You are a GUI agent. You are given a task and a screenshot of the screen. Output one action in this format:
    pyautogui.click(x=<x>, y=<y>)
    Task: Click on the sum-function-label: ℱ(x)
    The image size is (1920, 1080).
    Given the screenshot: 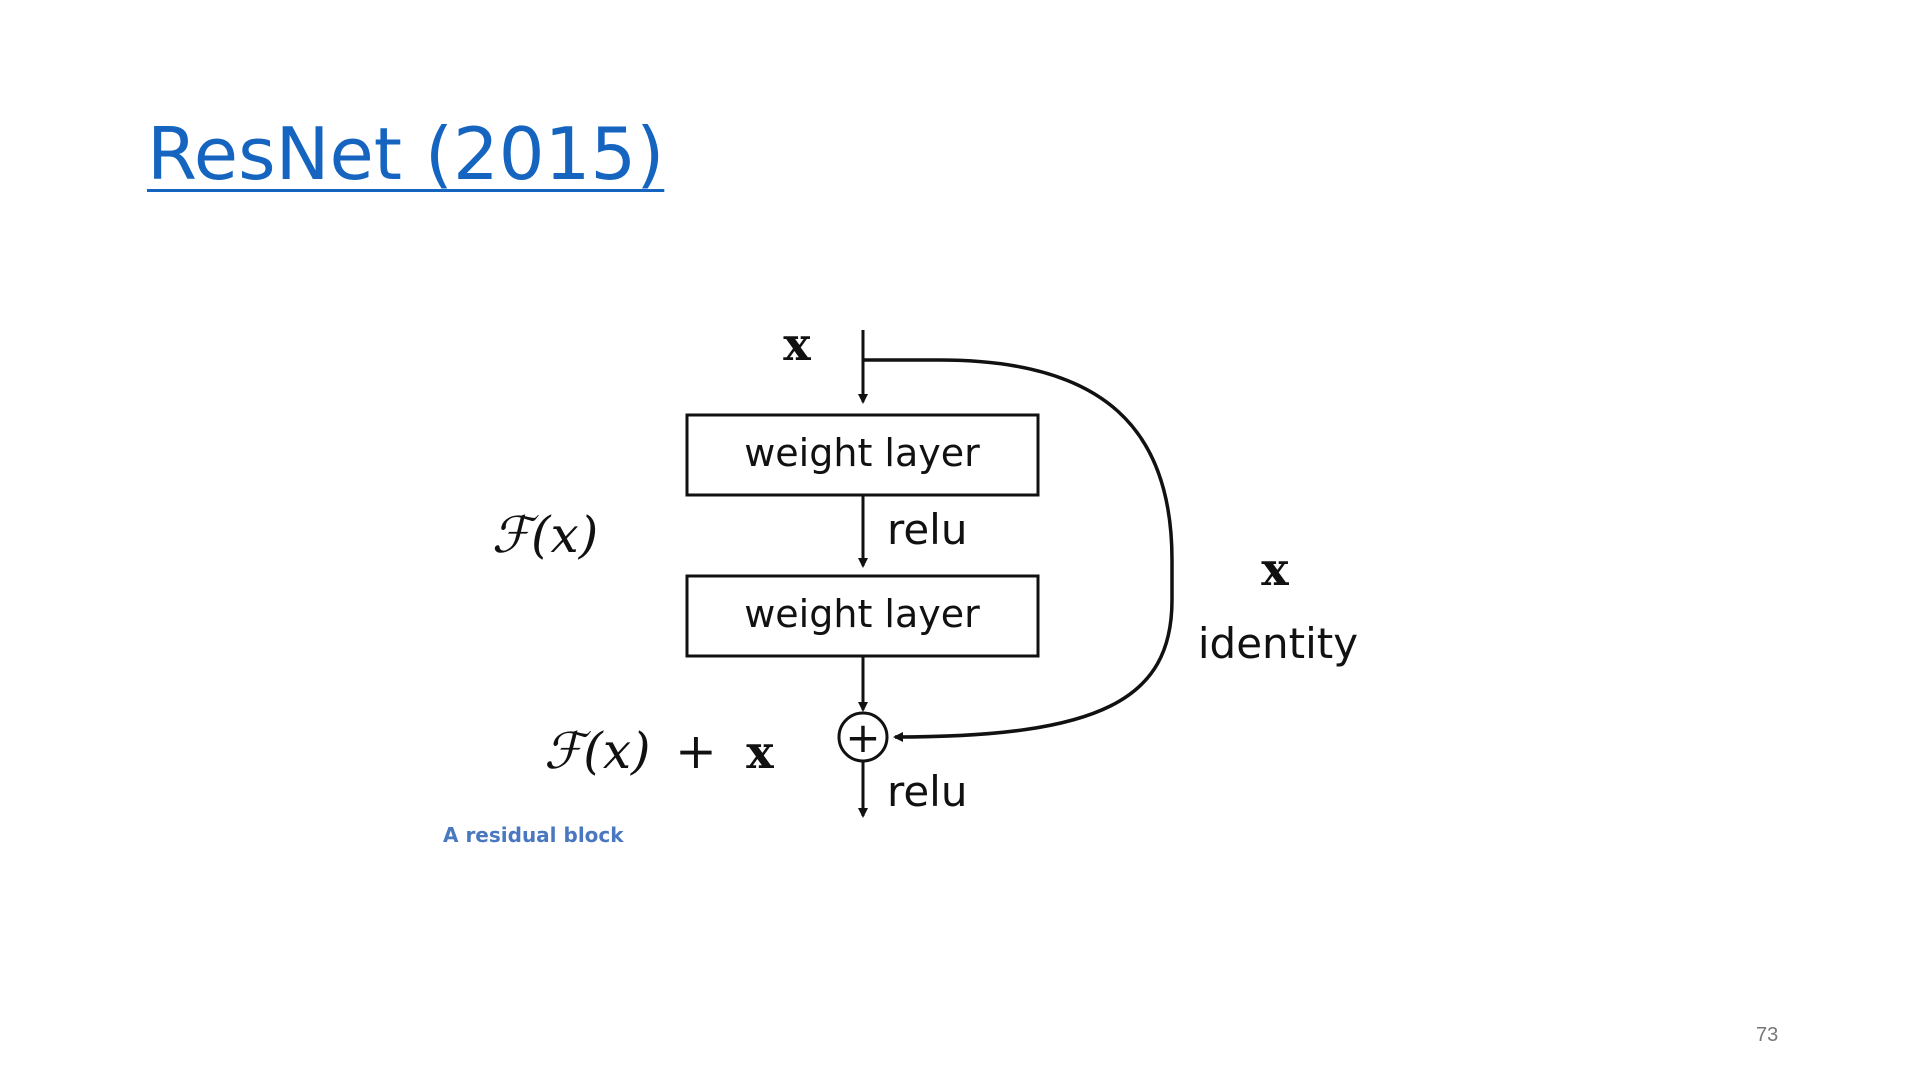 What is the action you would take?
    pyautogui.click(x=597, y=751)
    